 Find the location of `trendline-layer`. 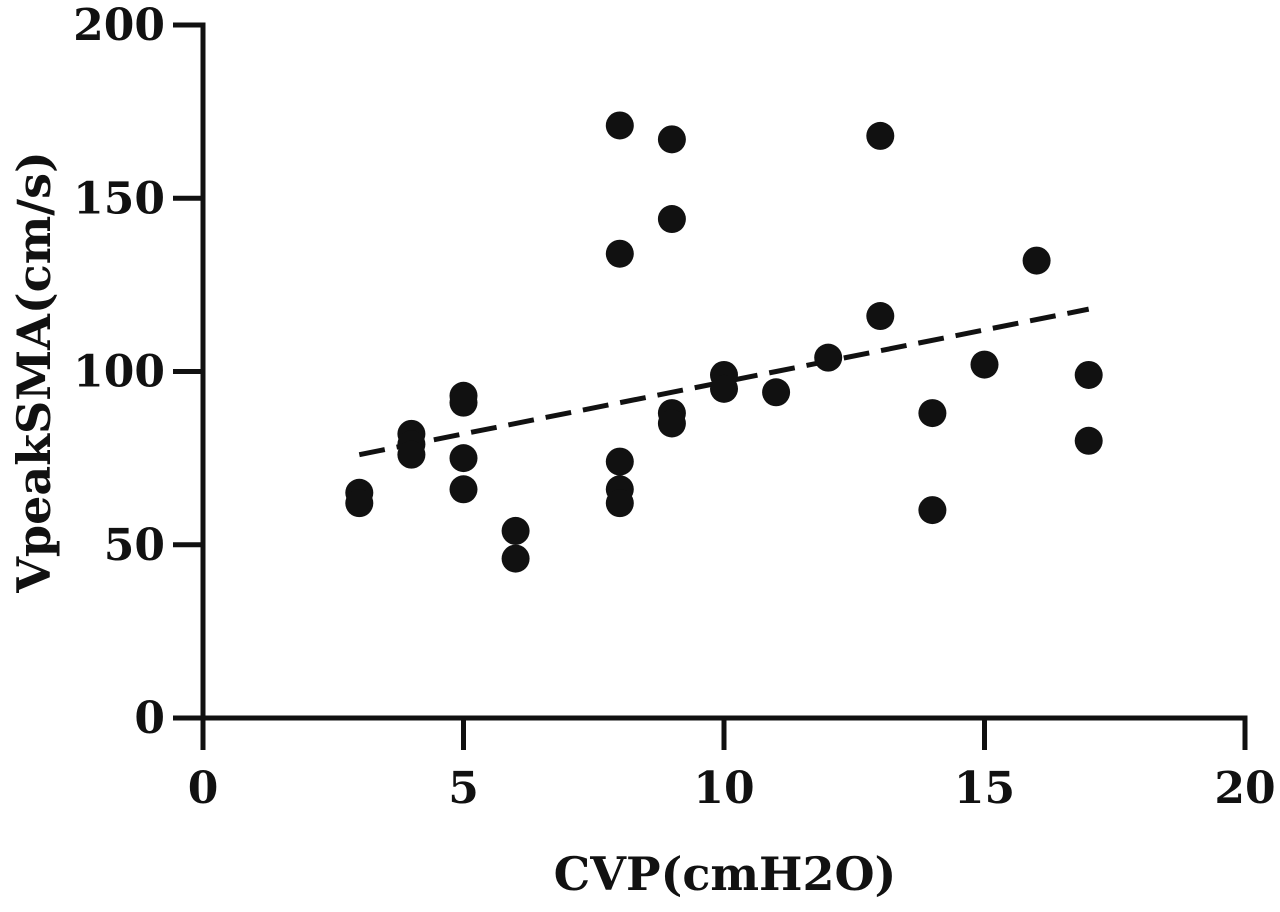

trendline-layer is located at coordinates (724, 382).